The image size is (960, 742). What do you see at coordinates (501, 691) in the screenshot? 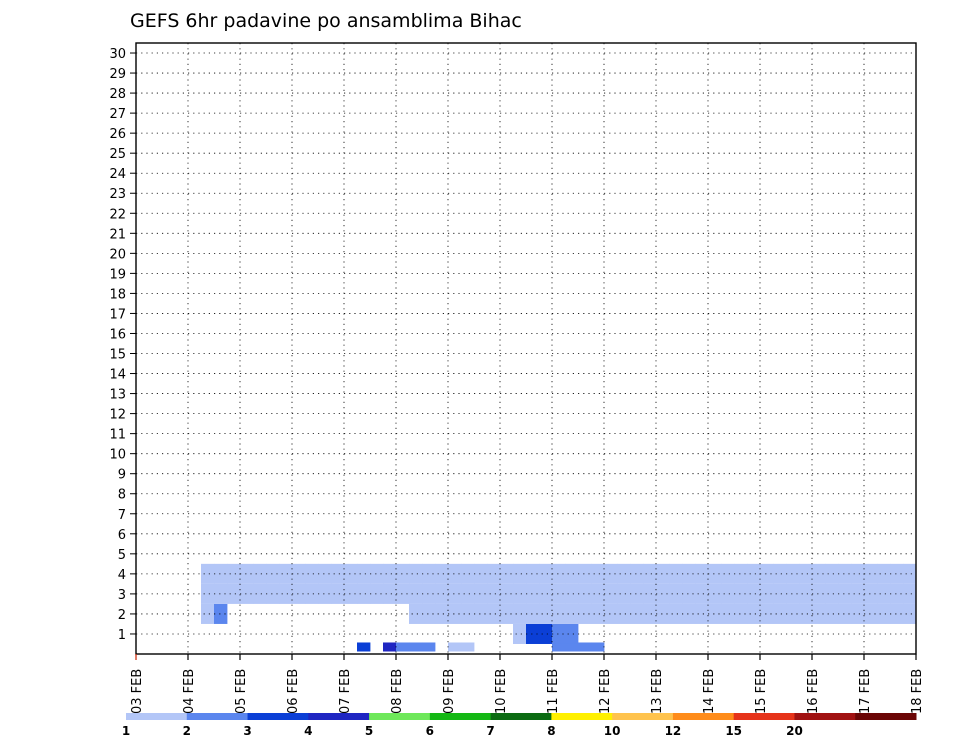
I see `x-tick-label: 10 FEB` at bounding box center [501, 691].